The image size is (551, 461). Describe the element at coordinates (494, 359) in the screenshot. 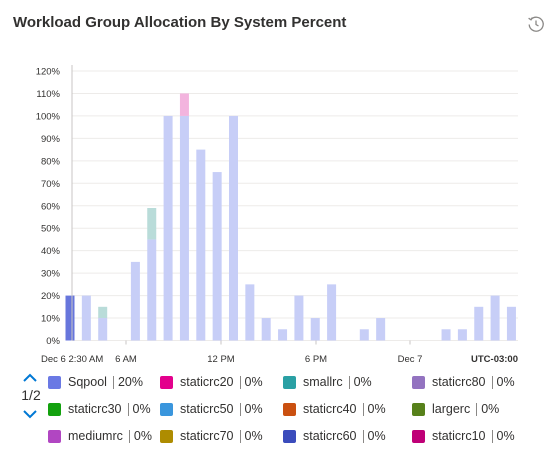

I see `timezone-label: UTC-03:00` at that location.